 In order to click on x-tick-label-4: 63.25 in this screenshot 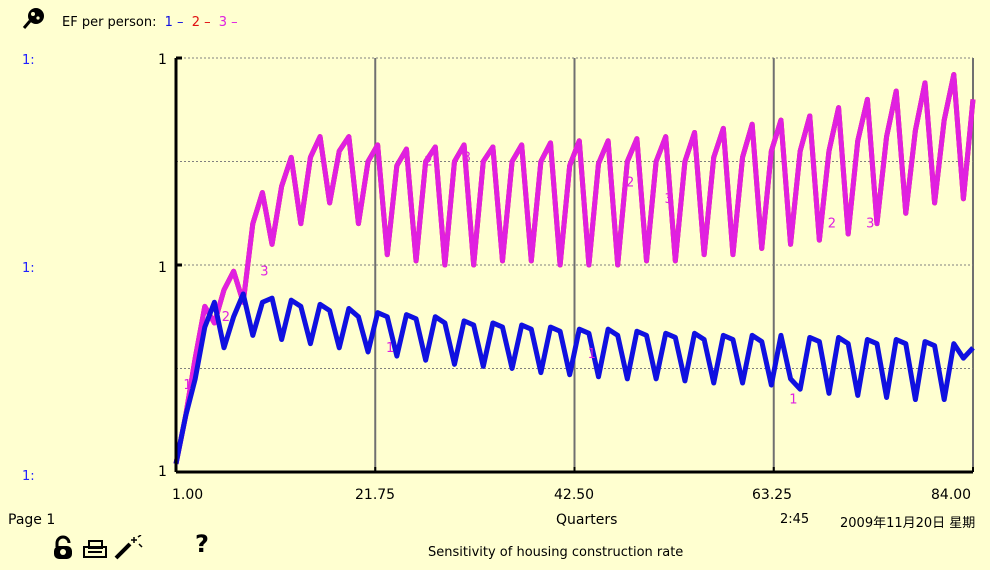, I will do `click(772, 495)`.